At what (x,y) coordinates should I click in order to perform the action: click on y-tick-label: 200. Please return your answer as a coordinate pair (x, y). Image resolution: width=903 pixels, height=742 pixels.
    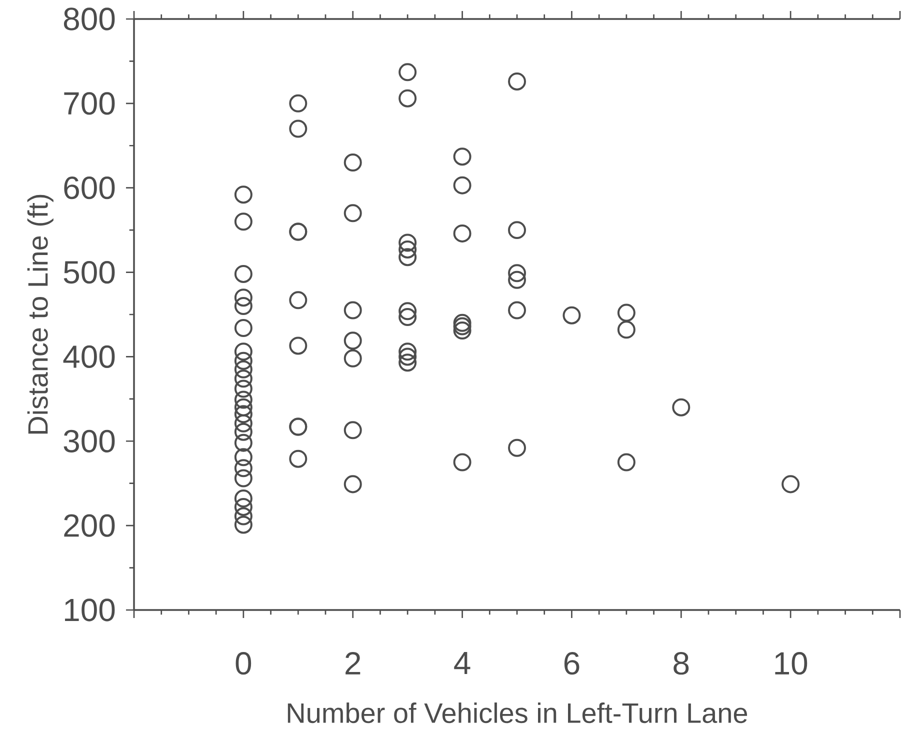
    Looking at the image, I should click on (89, 525).